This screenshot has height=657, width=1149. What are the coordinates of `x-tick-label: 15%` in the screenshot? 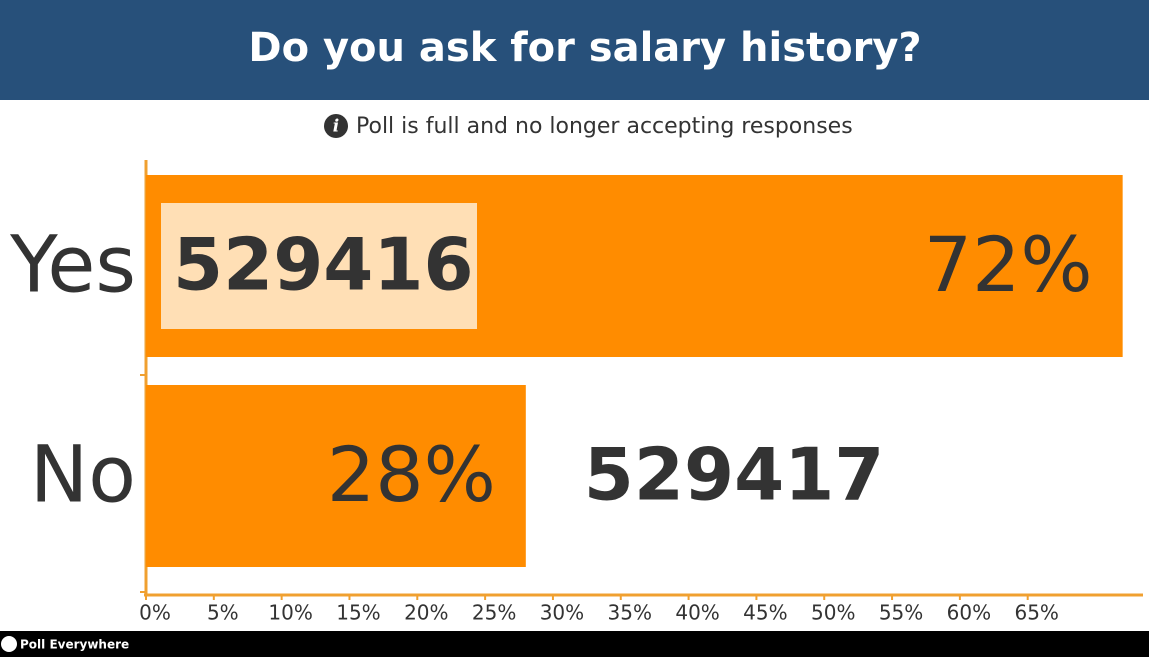 It's located at (358, 613).